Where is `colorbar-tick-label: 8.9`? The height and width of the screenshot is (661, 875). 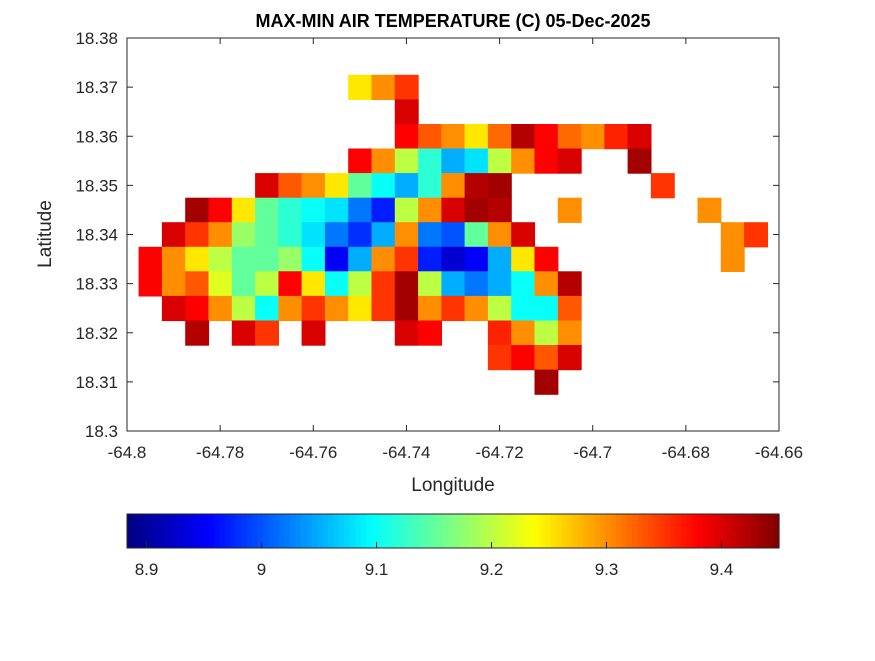
colorbar-tick-label: 8.9 is located at coordinates (147, 569).